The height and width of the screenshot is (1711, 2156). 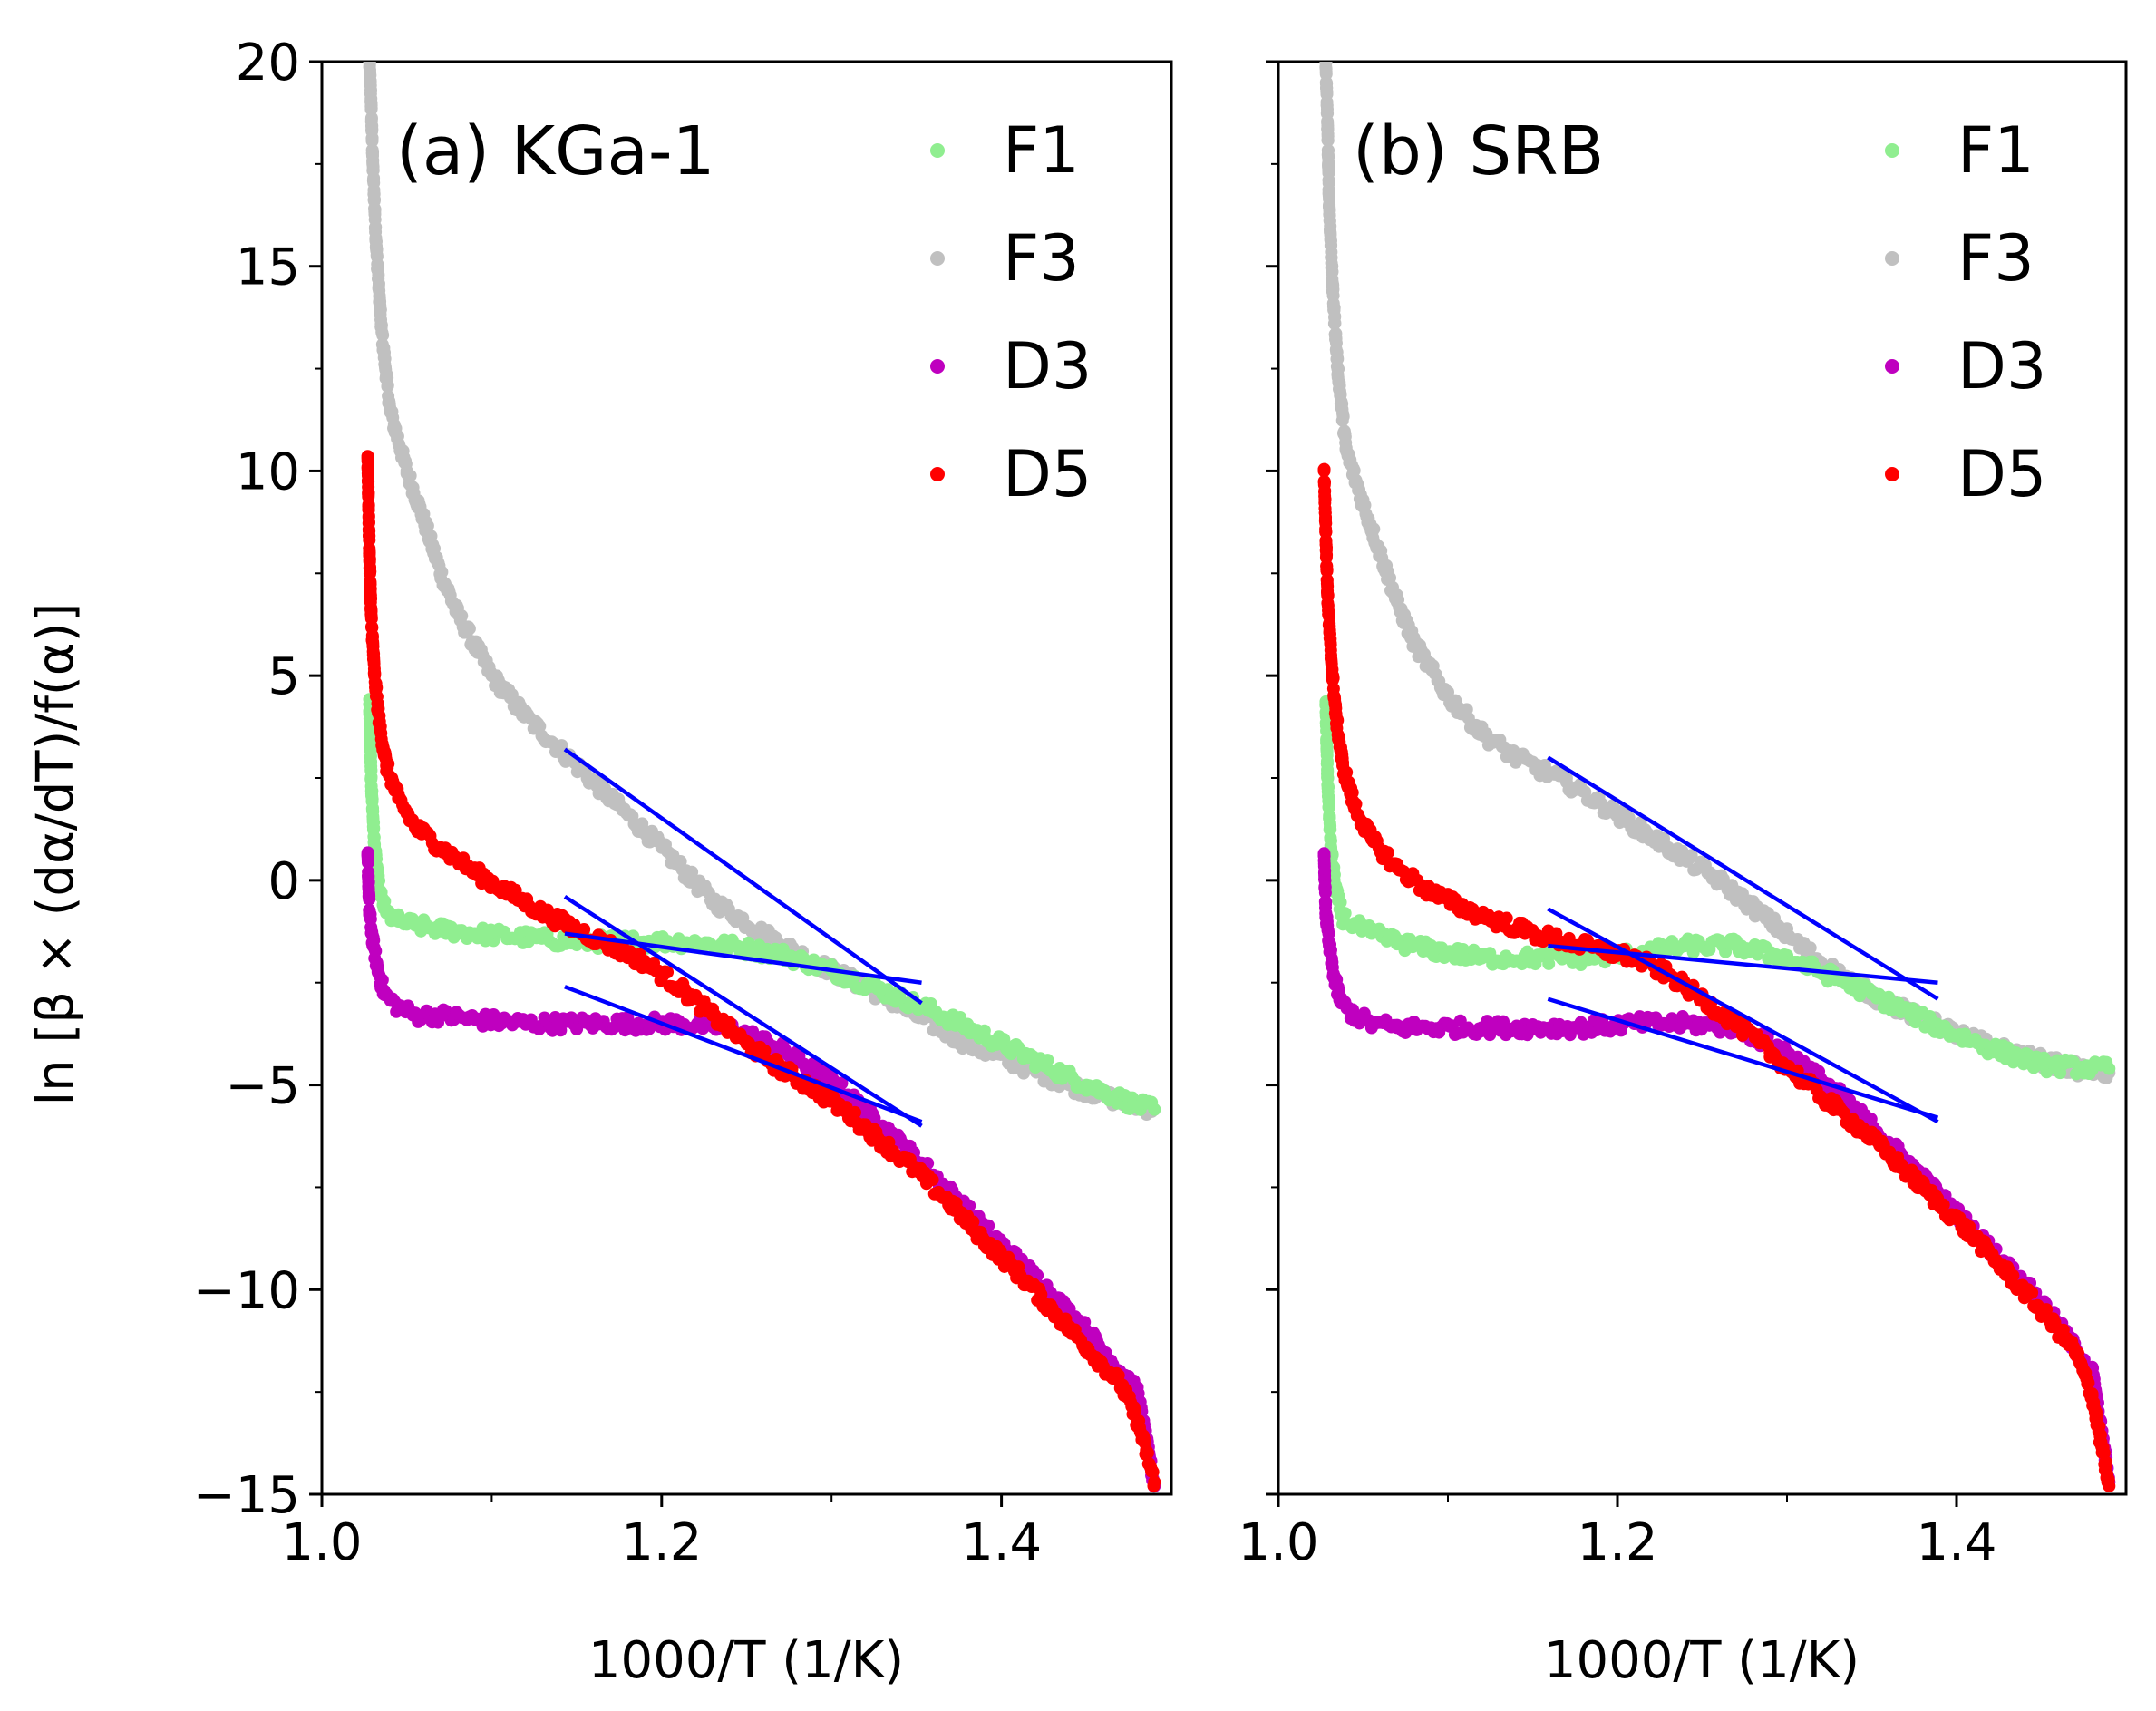 What do you see at coordinates (262, 1087) in the screenshot?
I see `y-tick-label: −5` at bounding box center [262, 1087].